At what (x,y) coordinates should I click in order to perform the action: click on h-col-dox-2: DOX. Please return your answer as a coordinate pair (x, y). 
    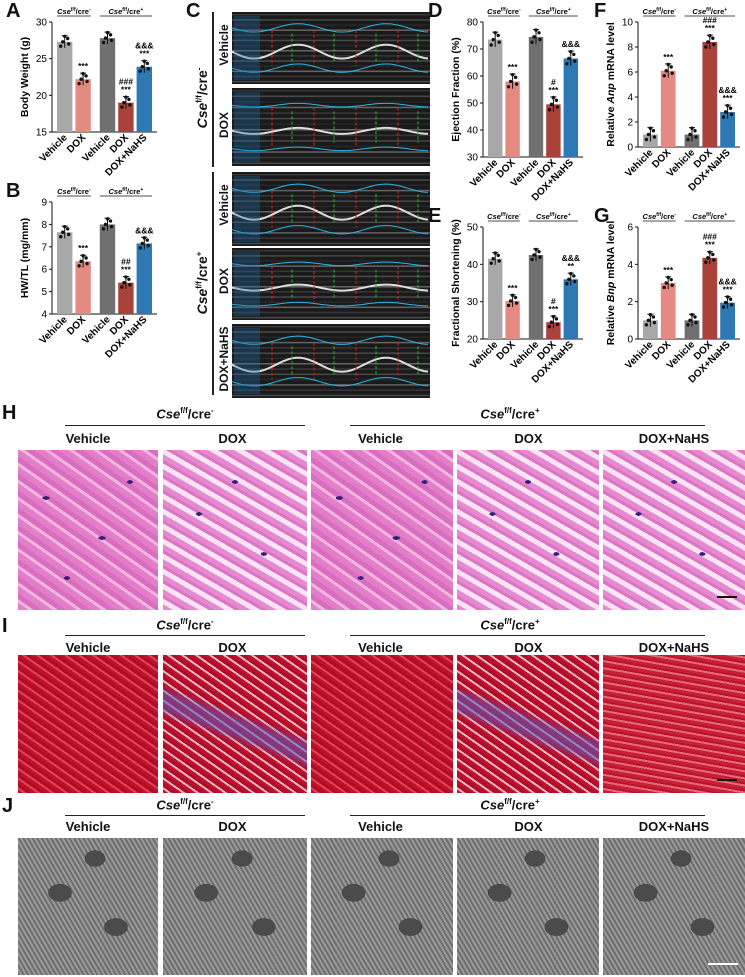
    Looking at the image, I should click on (528, 438).